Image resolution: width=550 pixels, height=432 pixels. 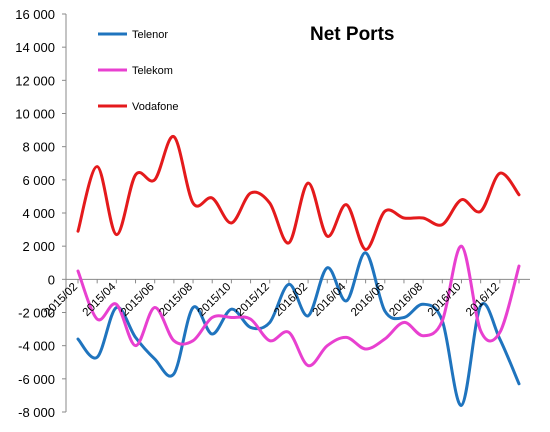 I want to click on y-tick-label: -6 000, so click(x=36, y=379).